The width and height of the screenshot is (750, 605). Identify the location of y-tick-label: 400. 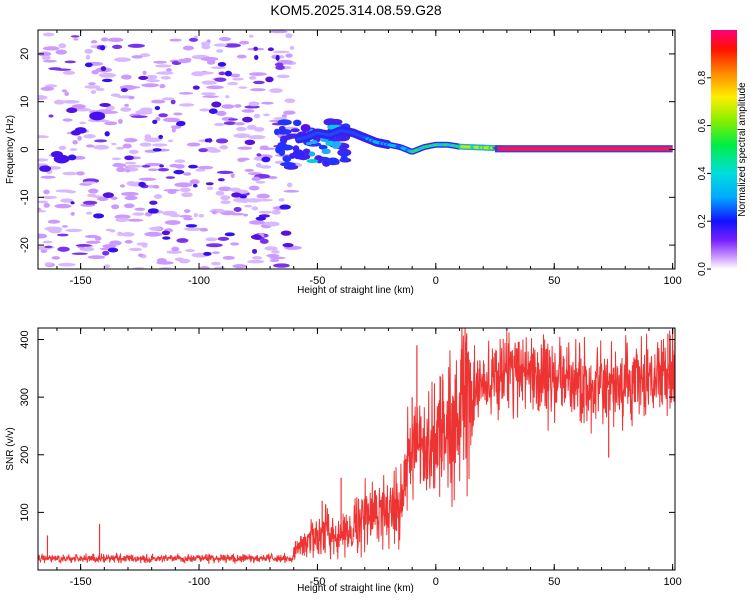
(25, 339).